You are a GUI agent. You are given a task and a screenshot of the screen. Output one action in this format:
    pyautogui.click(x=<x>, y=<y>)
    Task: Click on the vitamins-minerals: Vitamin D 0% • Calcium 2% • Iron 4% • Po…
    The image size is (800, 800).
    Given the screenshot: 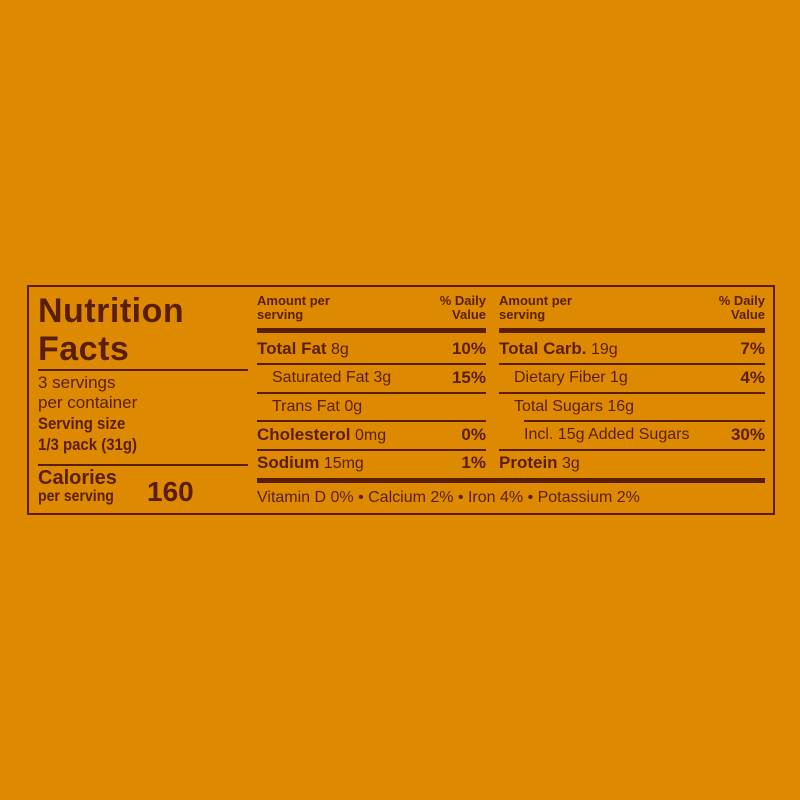 What is the action you would take?
    pyautogui.click(x=448, y=497)
    